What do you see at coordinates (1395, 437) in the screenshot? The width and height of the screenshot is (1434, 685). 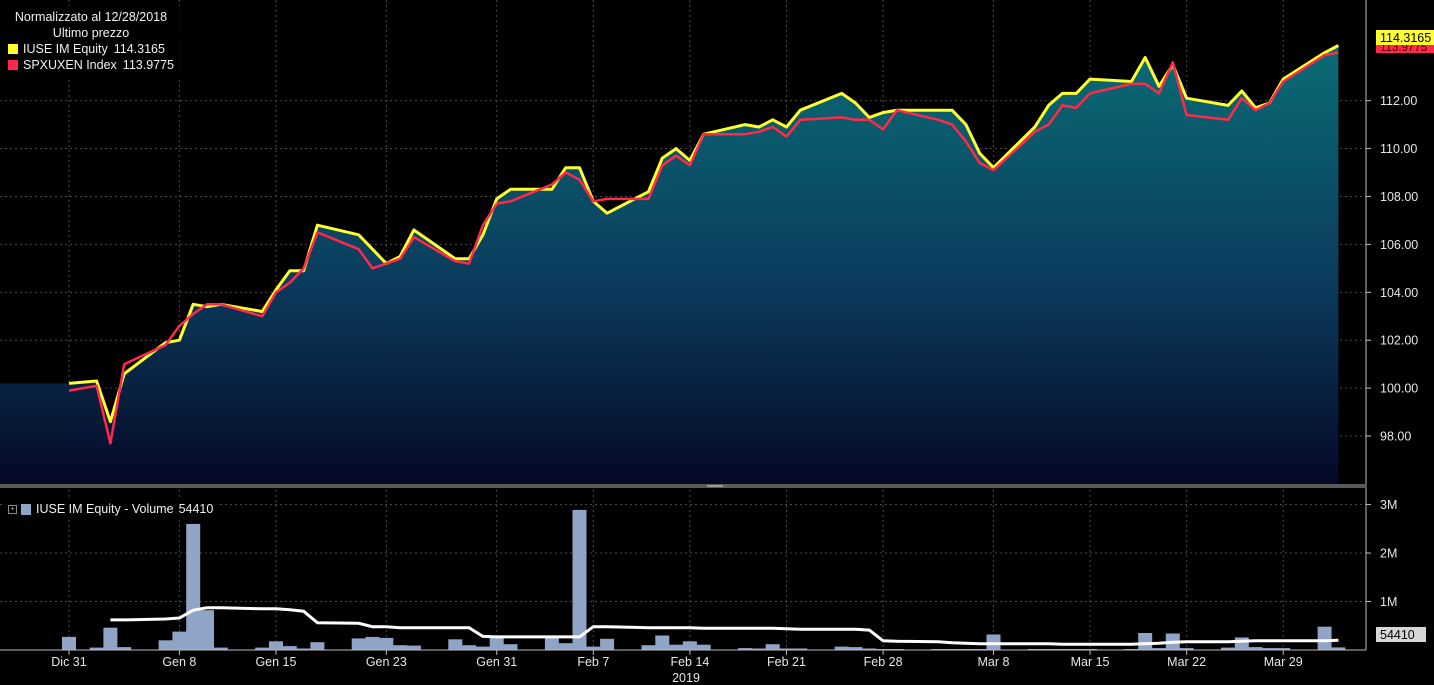 I see `price-tick-label: 98.00` at bounding box center [1395, 437].